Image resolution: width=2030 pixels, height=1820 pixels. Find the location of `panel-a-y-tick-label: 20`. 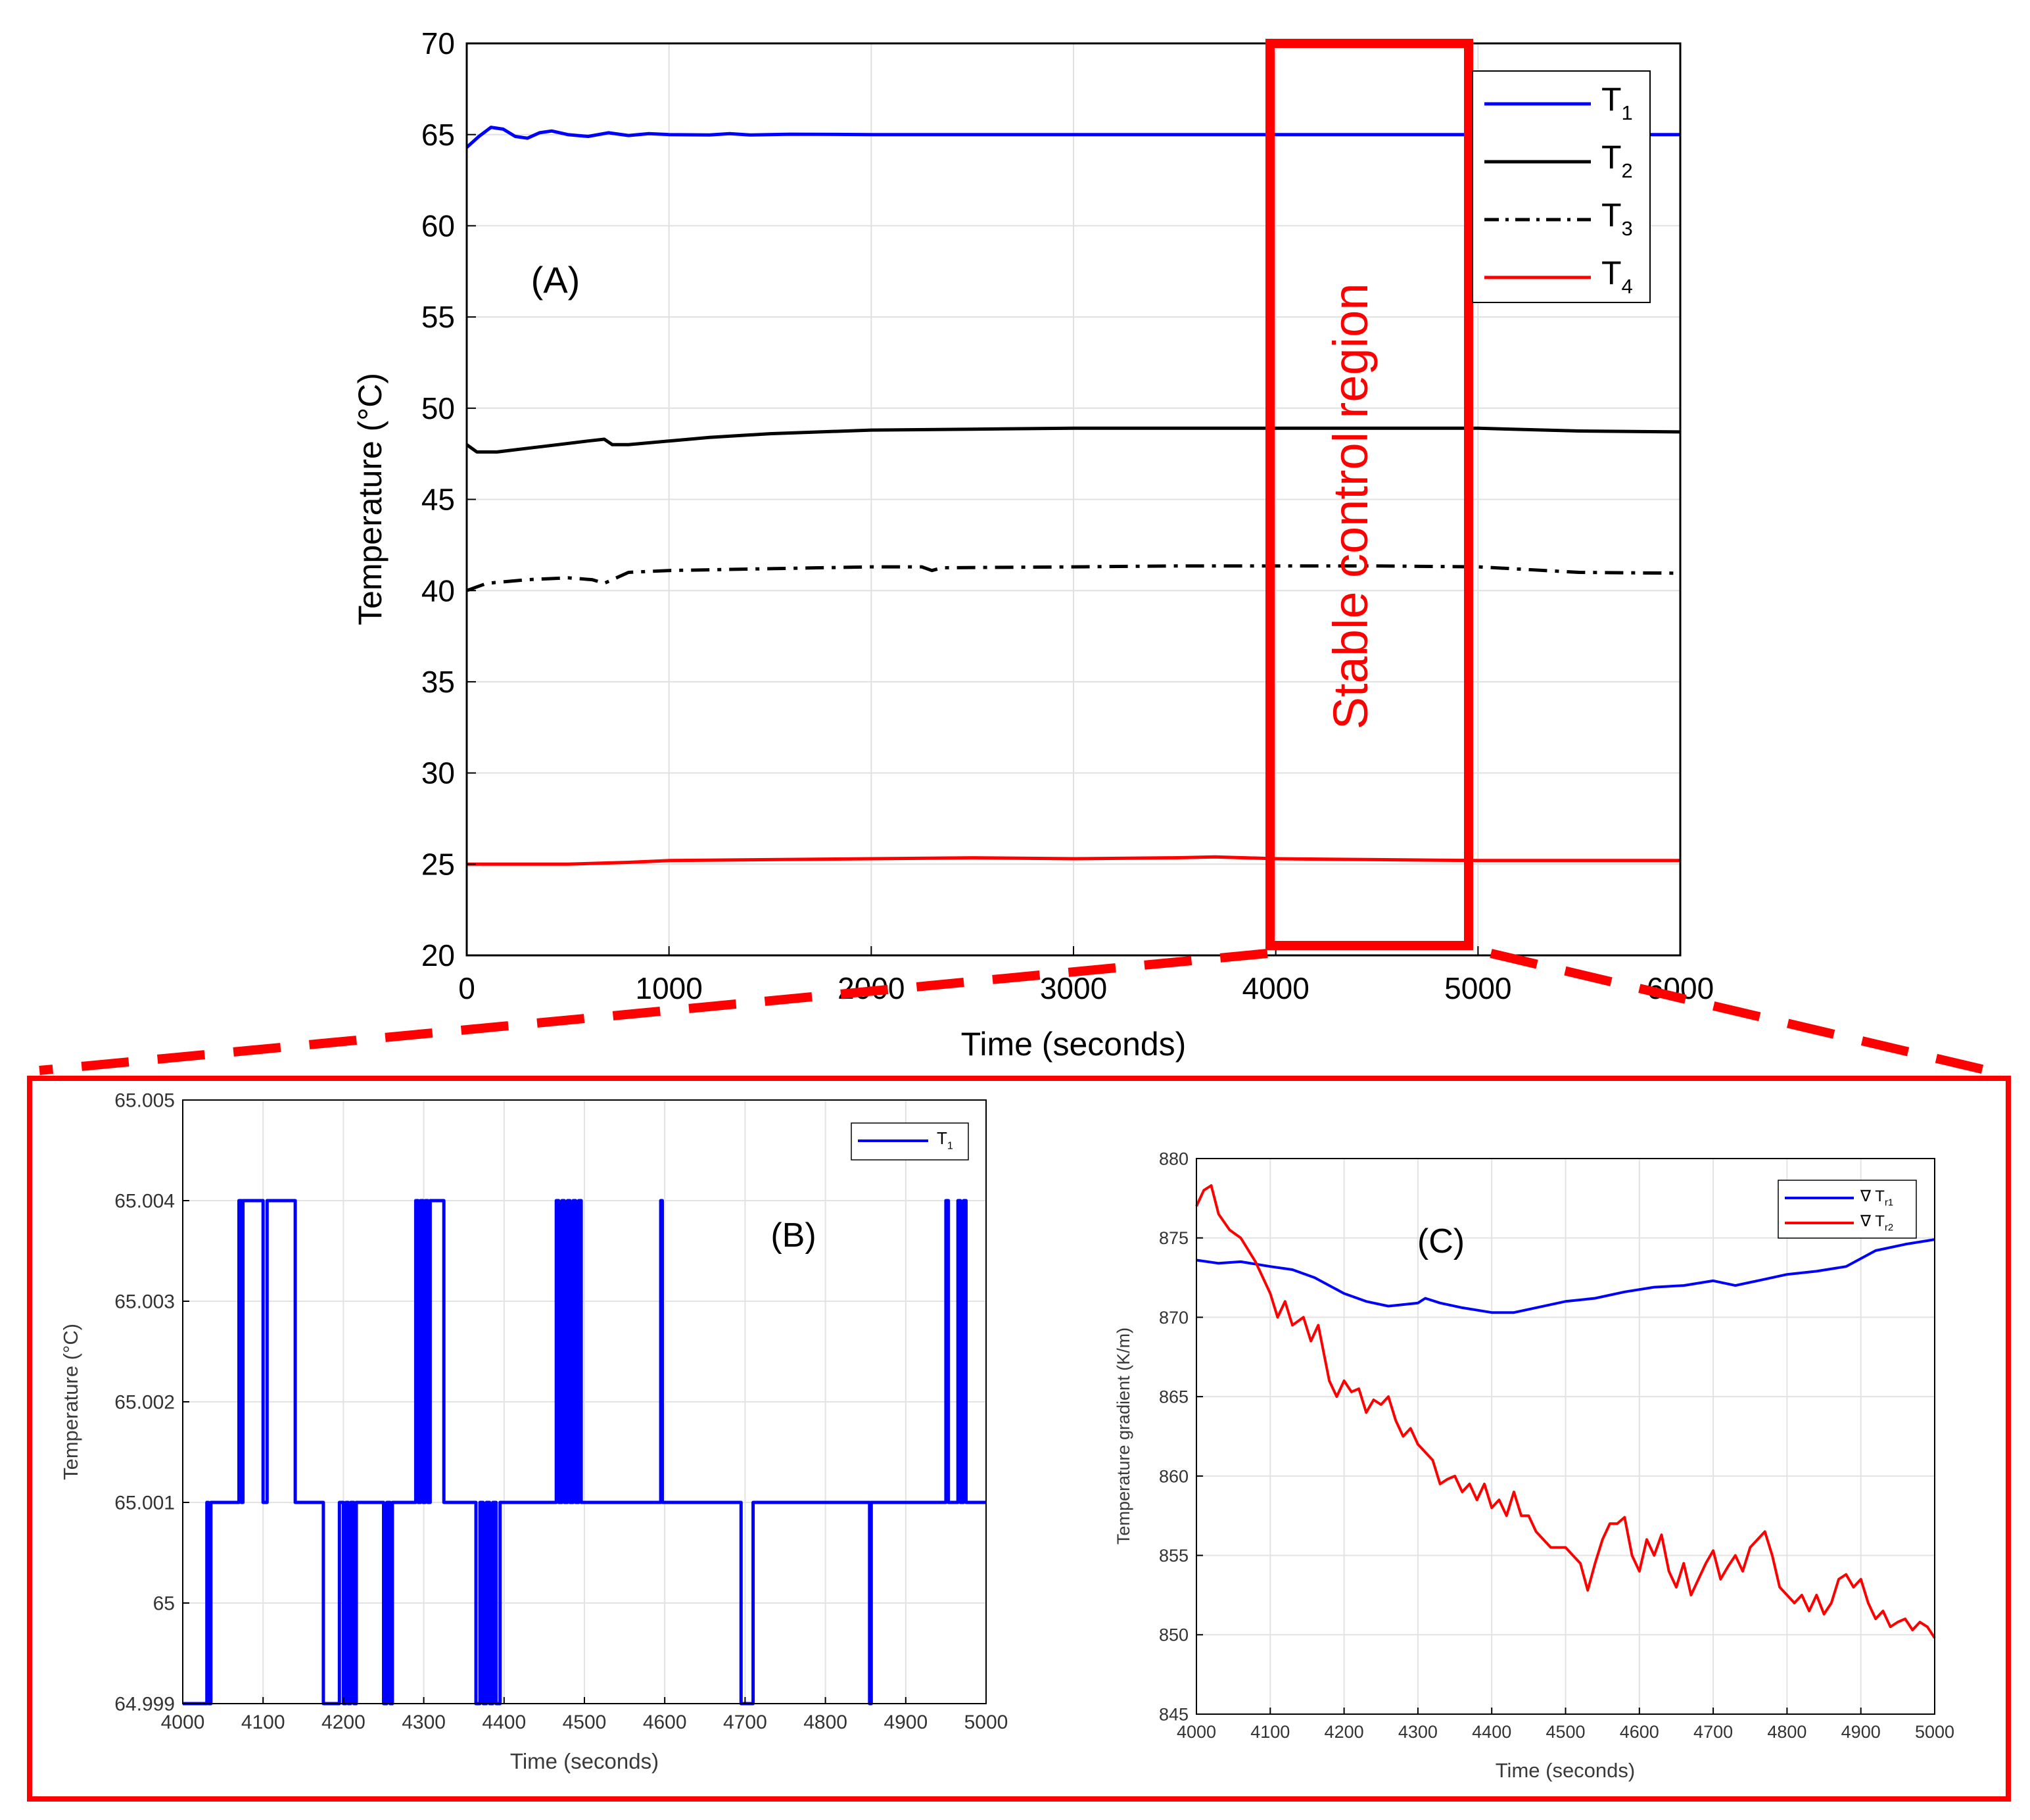

panel-a-y-tick-label: 20 is located at coordinates (438, 955).